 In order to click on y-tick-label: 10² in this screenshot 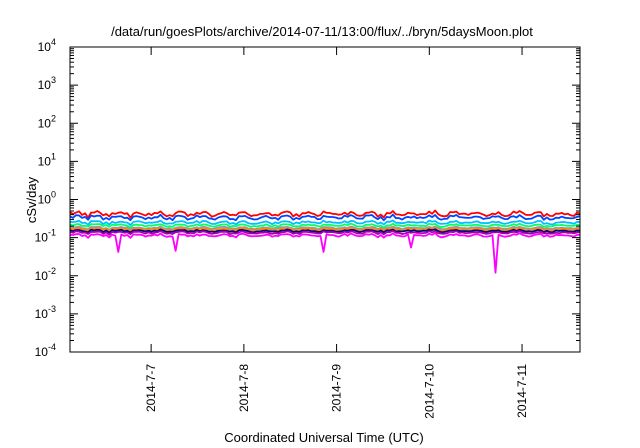, I will do `click(47, 121)`.